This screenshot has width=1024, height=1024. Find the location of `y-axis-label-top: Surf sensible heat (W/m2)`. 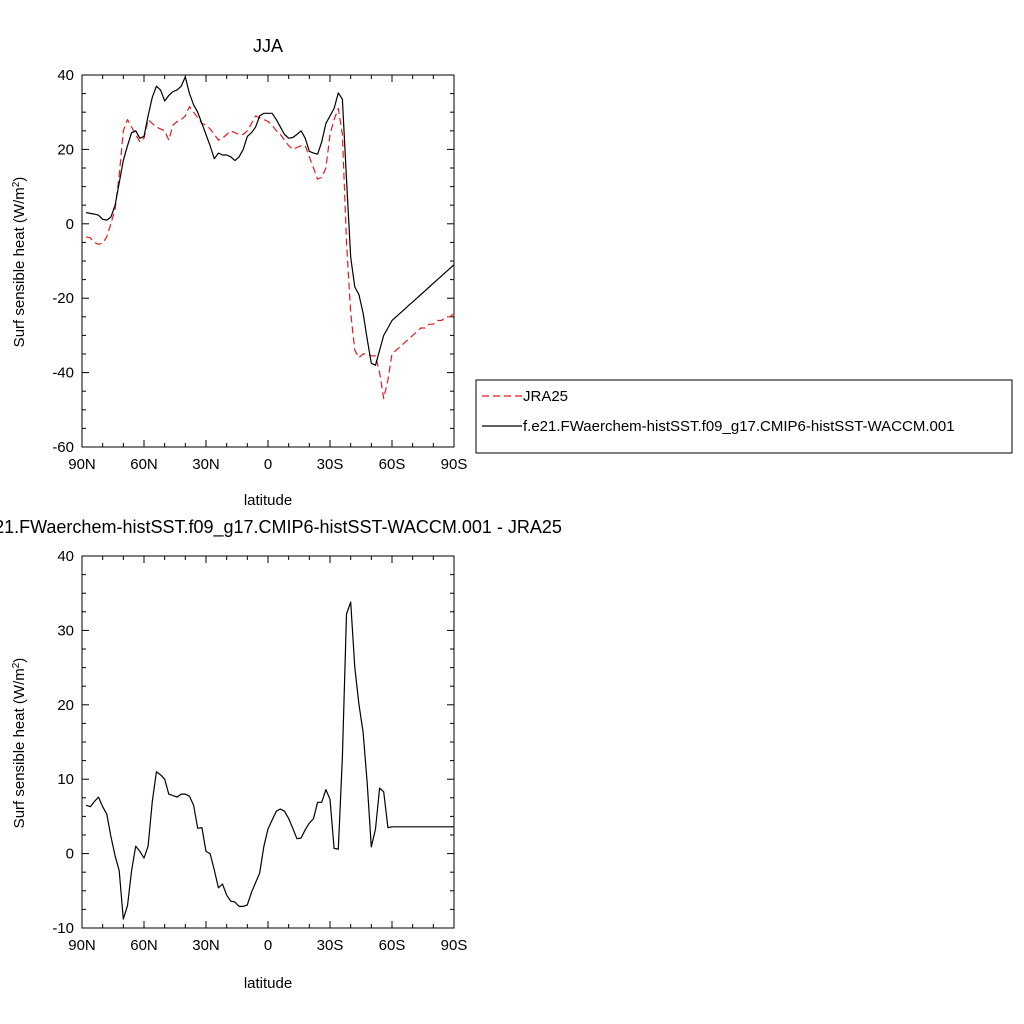

y-axis-label-top: Surf sensible heat (W/m2) is located at coordinates (20, 262).